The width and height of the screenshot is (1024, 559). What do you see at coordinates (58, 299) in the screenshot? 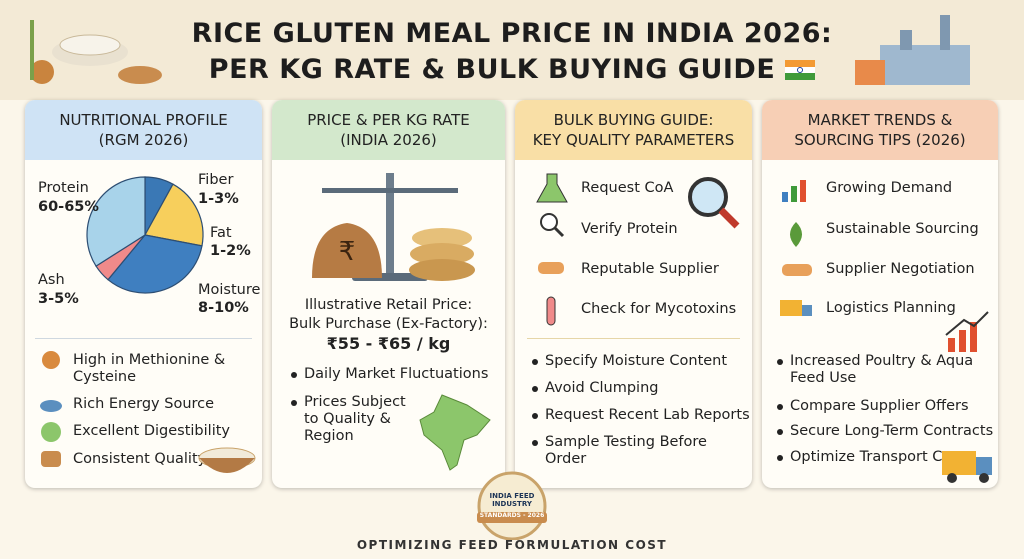
I see `pie-value-label: 3-5%` at bounding box center [58, 299].